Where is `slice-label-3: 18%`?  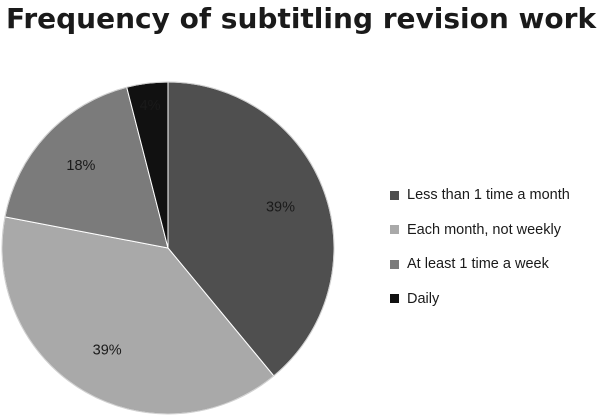
slice-label-3: 18% is located at coordinates (80, 166).